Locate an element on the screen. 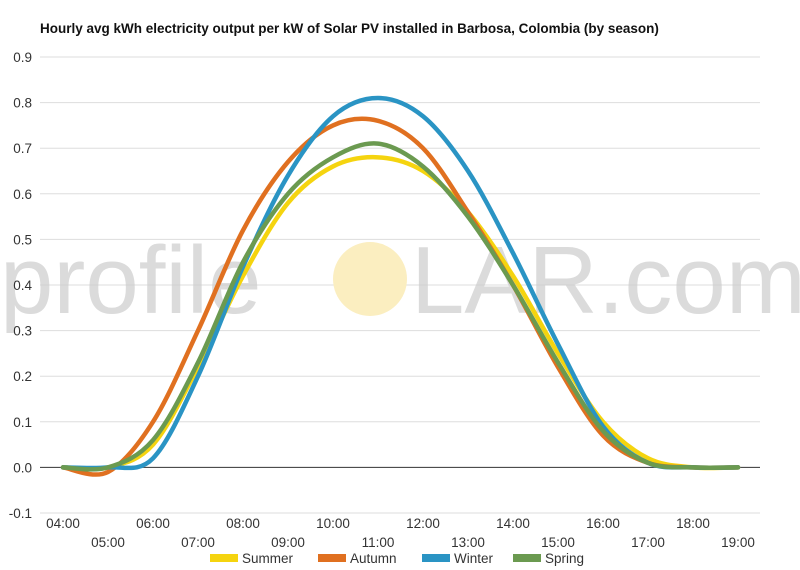 The height and width of the screenshot is (570, 800). x-tick-label: 17:00 is located at coordinates (648, 542).